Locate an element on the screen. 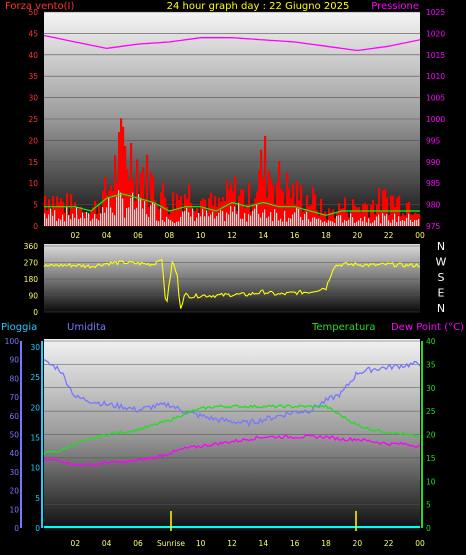 This screenshot has width=466, height=555. time-tick-label: 06 is located at coordinates (138, 235).